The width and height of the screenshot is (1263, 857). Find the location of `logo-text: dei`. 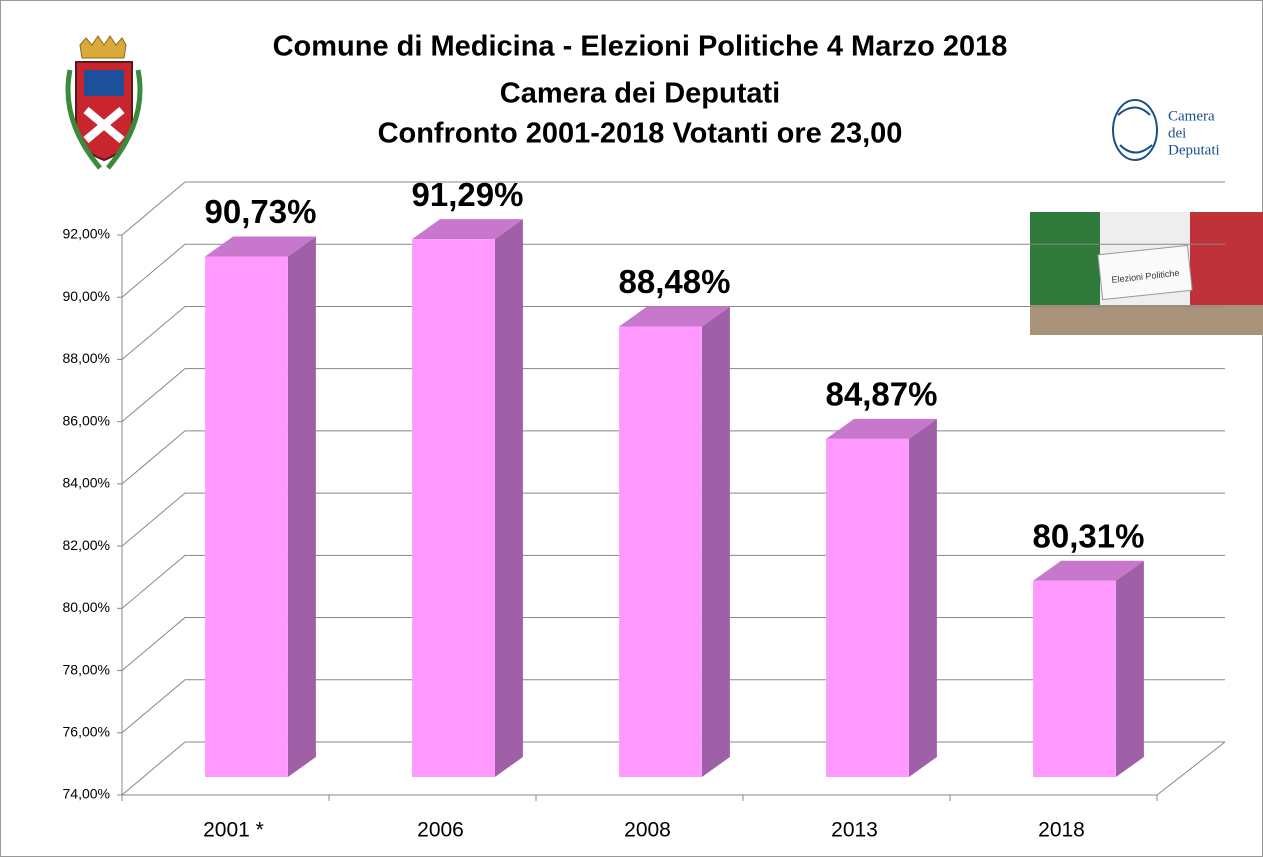

logo-text: dei is located at coordinates (1177, 133).